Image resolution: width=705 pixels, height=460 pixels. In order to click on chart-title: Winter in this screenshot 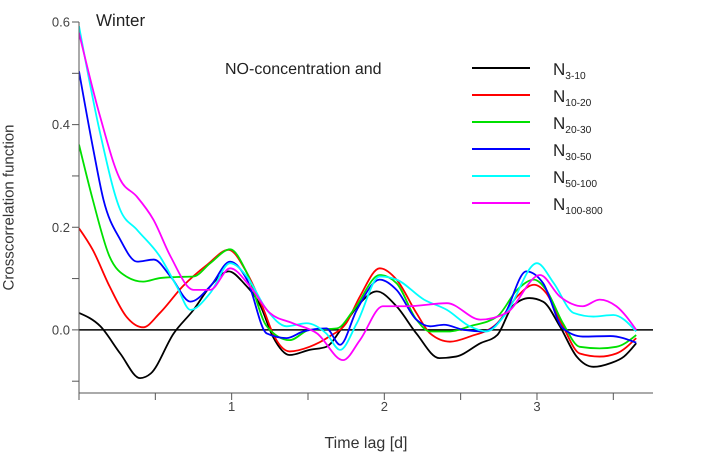, I will do `click(121, 20)`.